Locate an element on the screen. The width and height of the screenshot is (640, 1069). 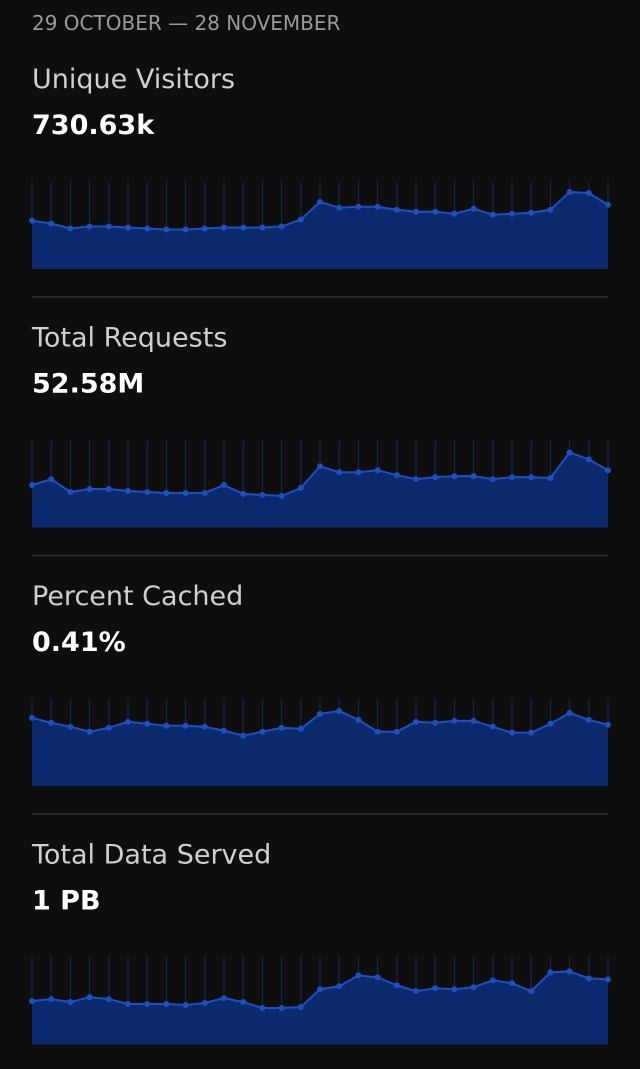
metric-total: 0.41% is located at coordinates (79, 642).